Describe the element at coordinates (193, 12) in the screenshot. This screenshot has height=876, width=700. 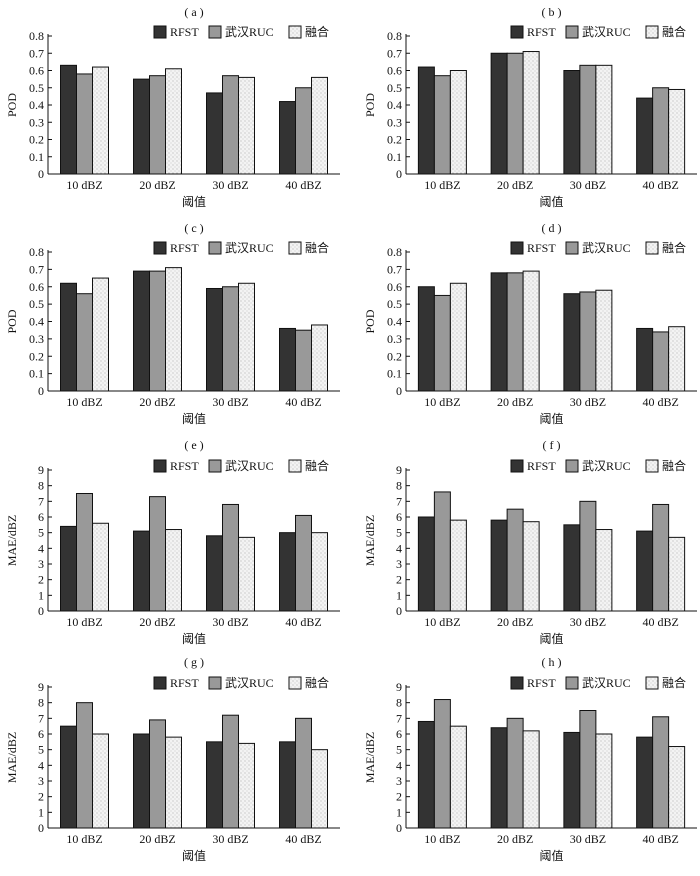
I see `panel-label: ( a )` at that location.